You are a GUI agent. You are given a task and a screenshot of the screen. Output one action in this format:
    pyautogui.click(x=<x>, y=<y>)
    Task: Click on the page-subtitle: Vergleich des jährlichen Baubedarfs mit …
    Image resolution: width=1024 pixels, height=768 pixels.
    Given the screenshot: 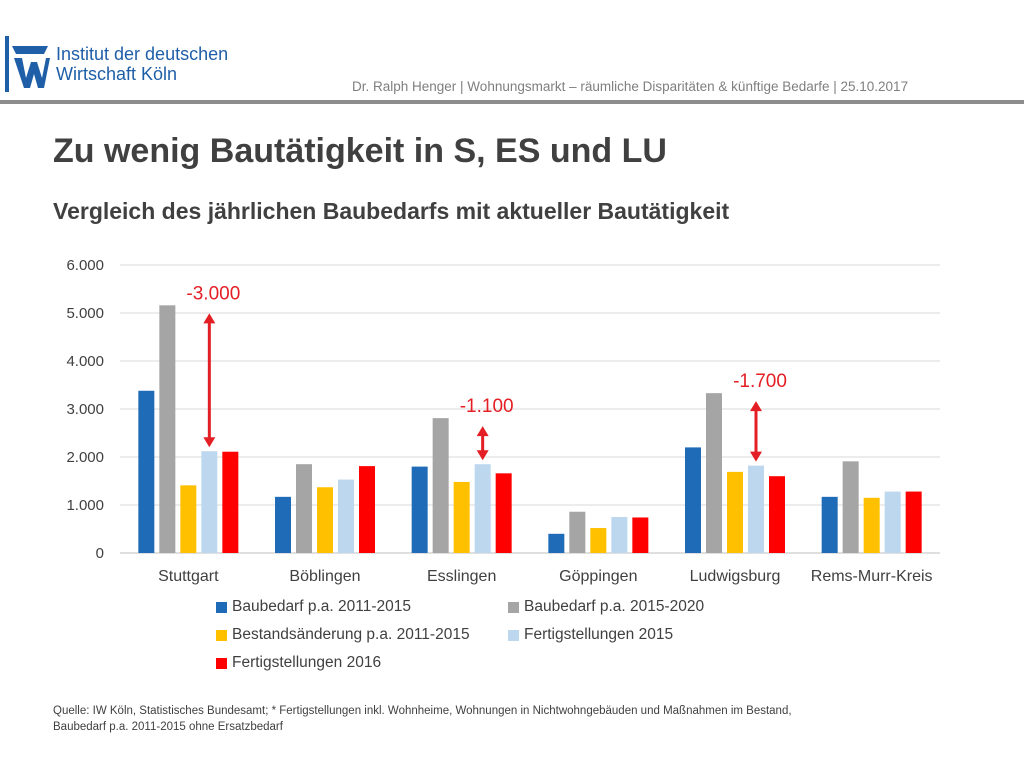 What is the action you would take?
    pyautogui.click(x=391, y=211)
    